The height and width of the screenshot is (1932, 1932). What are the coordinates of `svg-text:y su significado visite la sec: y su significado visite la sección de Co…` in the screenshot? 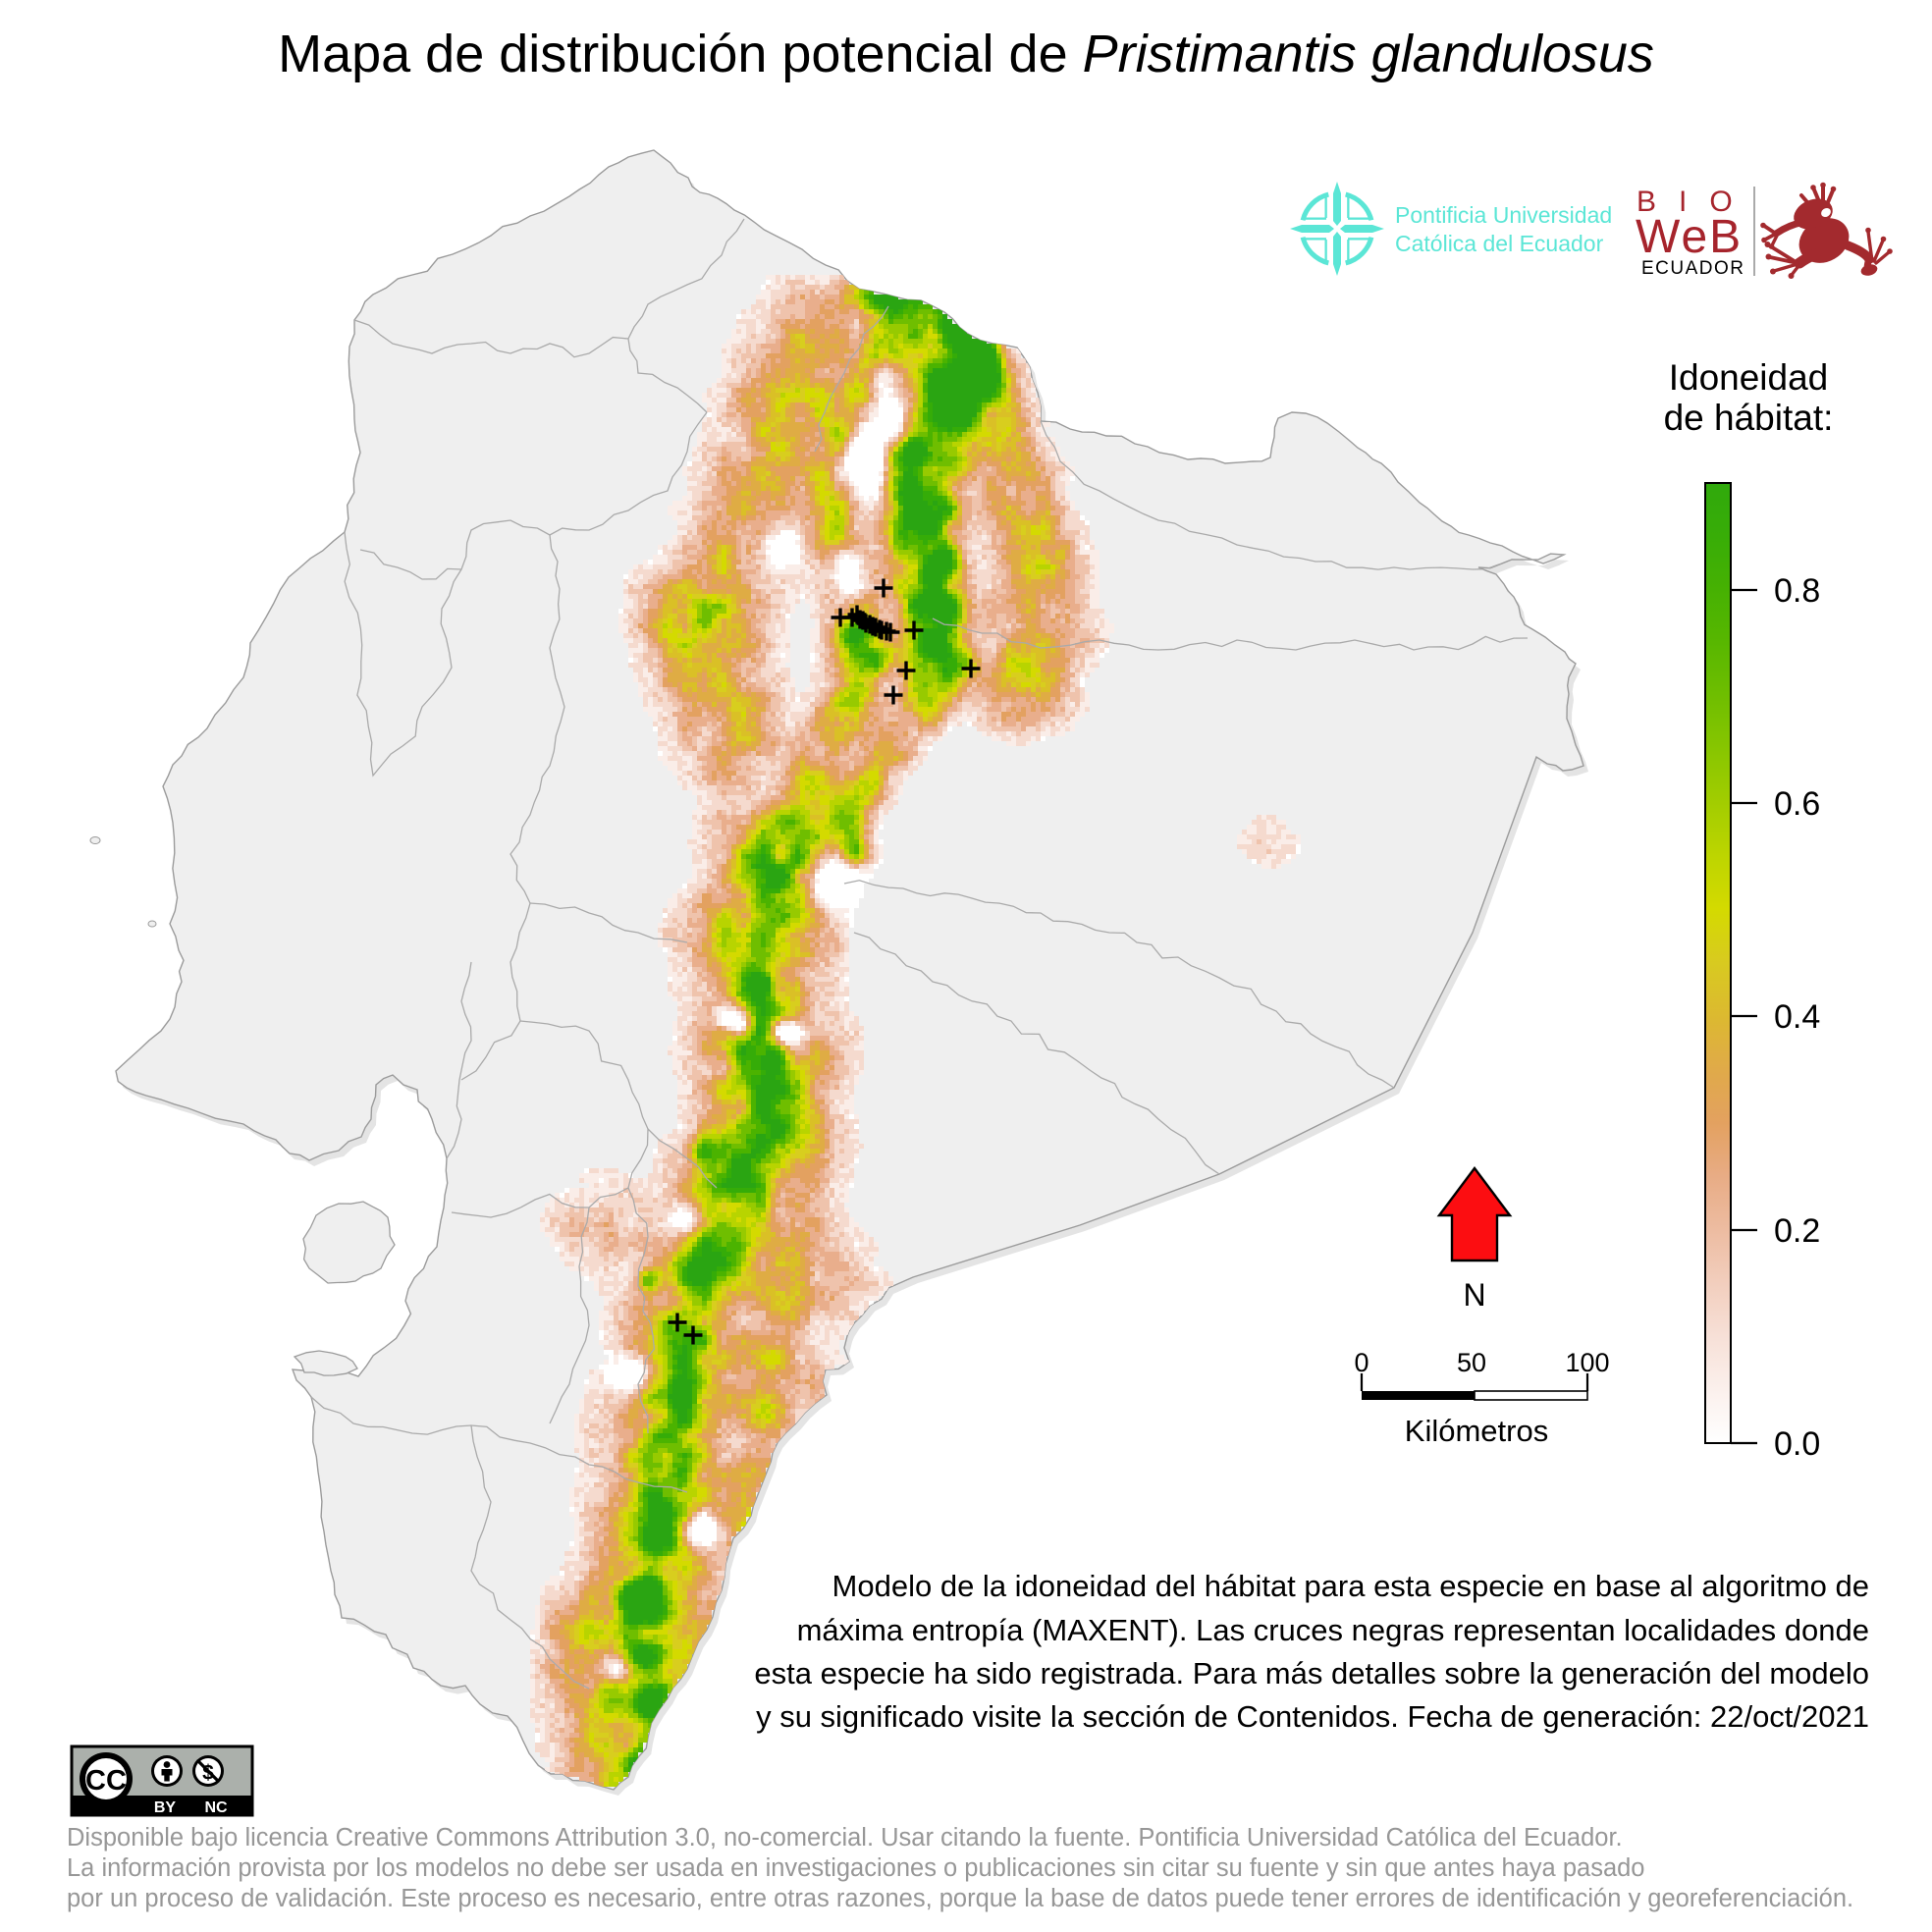 It's located at (1312, 1716).